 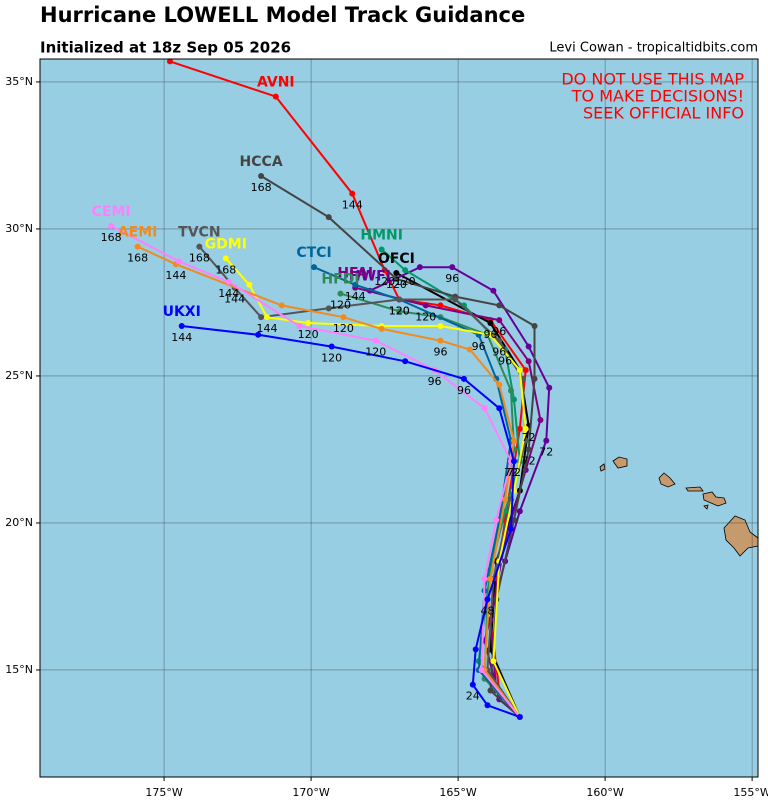 I want to click on chart-title: Hurricane LOWELL Model Track Guidance, so click(x=282, y=15).